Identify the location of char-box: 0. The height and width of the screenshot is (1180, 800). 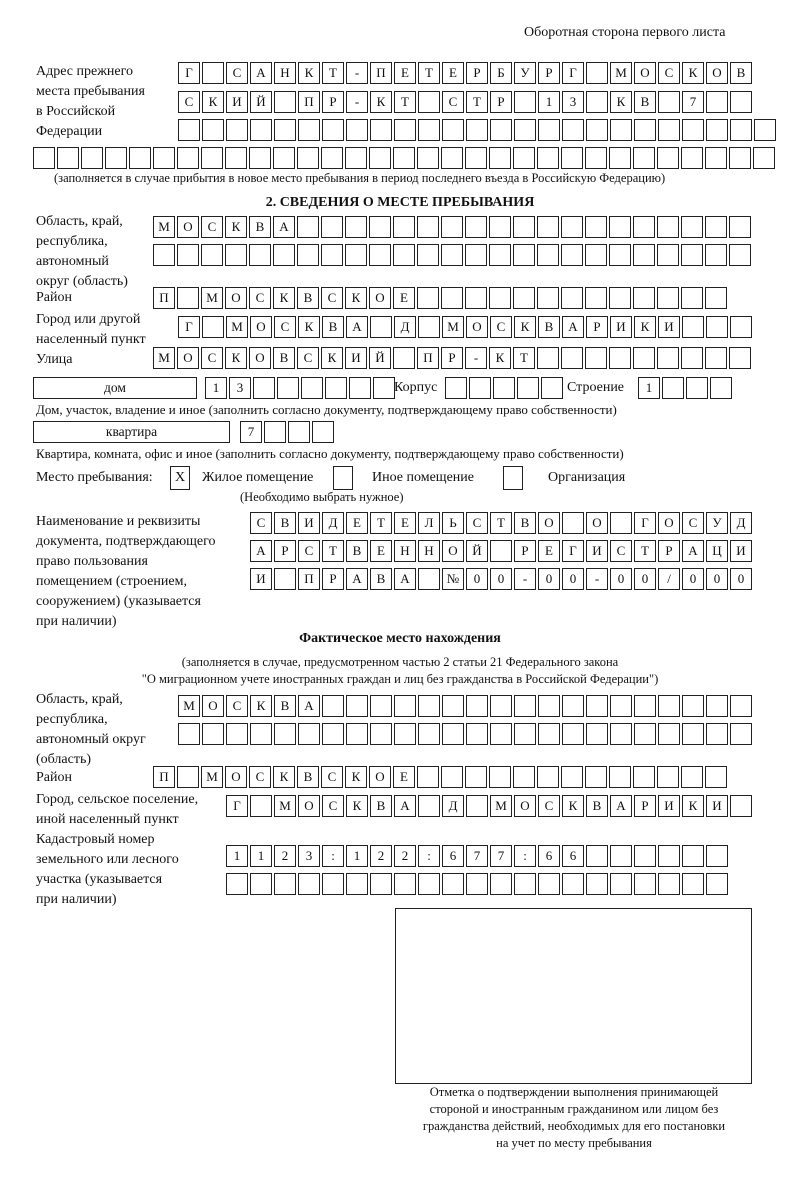
(717, 579).